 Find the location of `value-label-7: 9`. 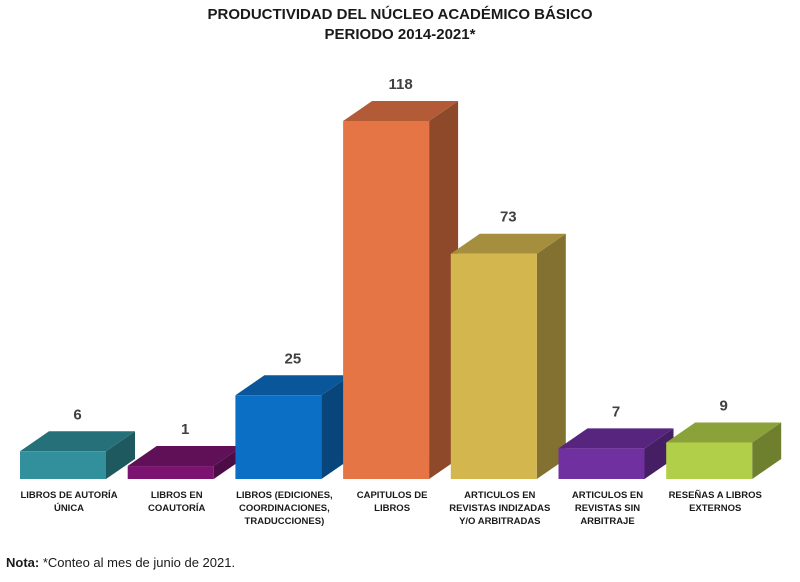

value-label-7: 9 is located at coordinates (724, 405).